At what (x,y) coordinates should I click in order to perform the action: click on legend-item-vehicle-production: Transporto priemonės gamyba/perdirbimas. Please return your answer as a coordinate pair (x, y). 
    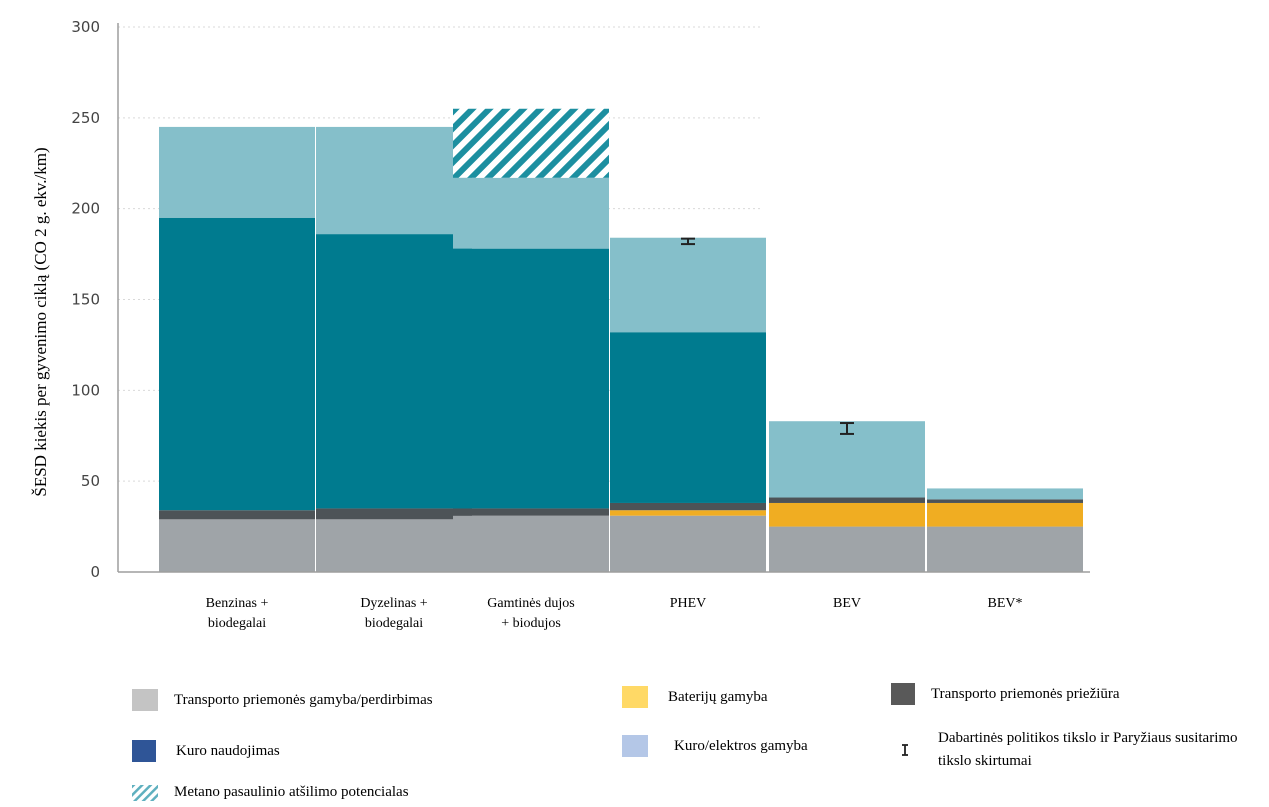
    Looking at the image, I should click on (282, 700).